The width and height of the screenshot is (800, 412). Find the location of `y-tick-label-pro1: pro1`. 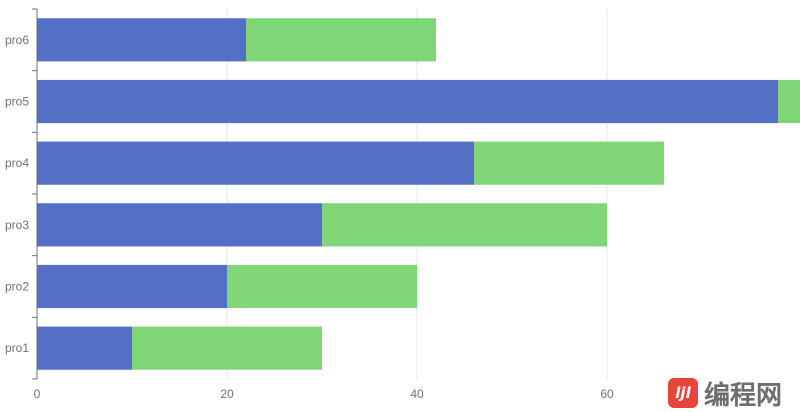

y-tick-label-pro1: pro1 is located at coordinates (17, 348).